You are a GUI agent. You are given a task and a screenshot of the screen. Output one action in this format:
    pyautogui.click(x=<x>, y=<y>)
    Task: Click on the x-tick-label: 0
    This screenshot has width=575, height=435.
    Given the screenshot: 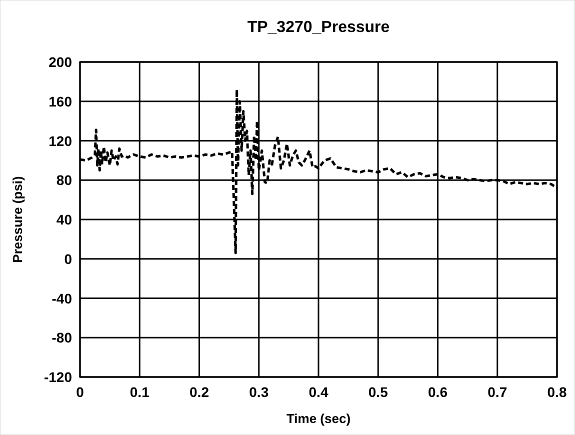 What is the action you would take?
    pyautogui.click(x=80, y=392)
    